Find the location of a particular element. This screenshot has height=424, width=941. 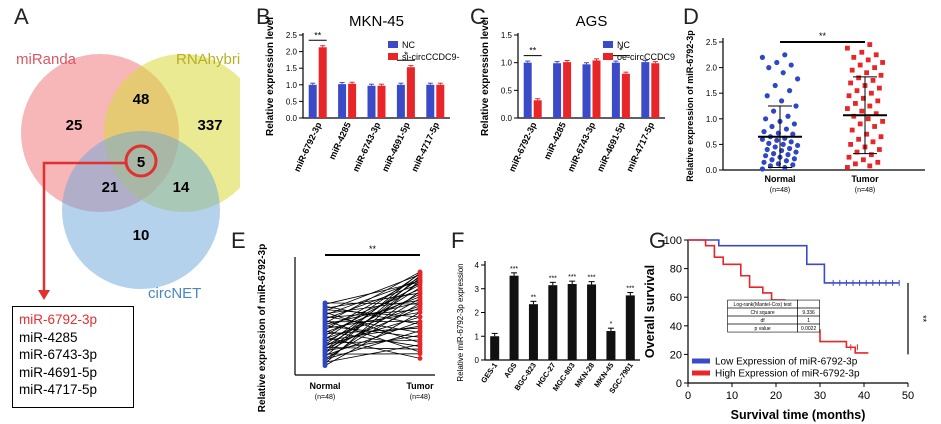

legend-label: High Expression of miR-6792-3p is located at coordinates (787, 374).